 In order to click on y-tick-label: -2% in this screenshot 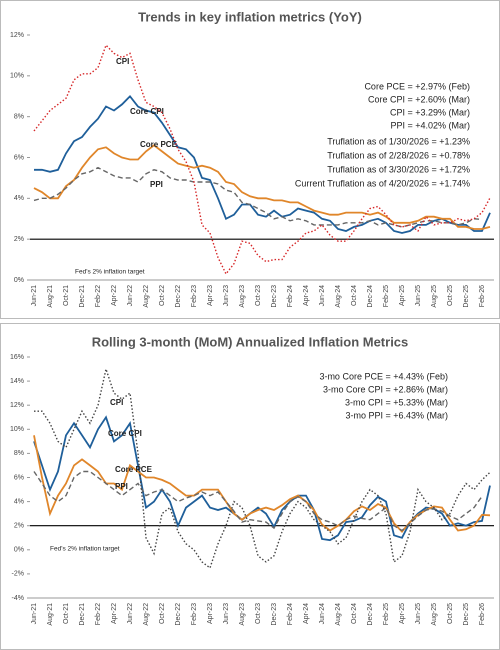, I will do `click(18, 574)`.